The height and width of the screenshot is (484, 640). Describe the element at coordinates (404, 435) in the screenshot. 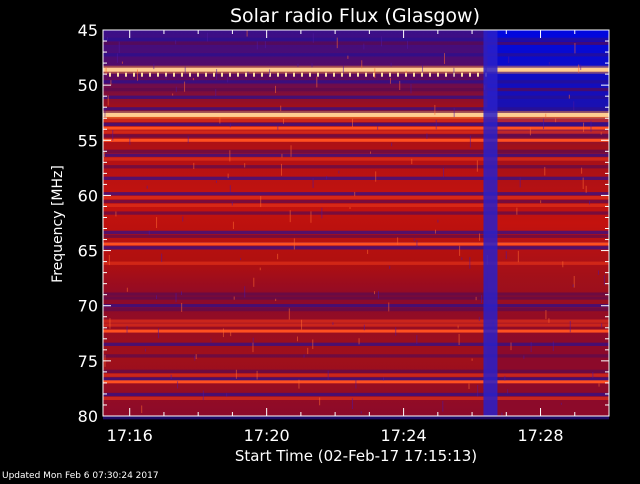

I see `x-tick-label: 17:24` at that location.